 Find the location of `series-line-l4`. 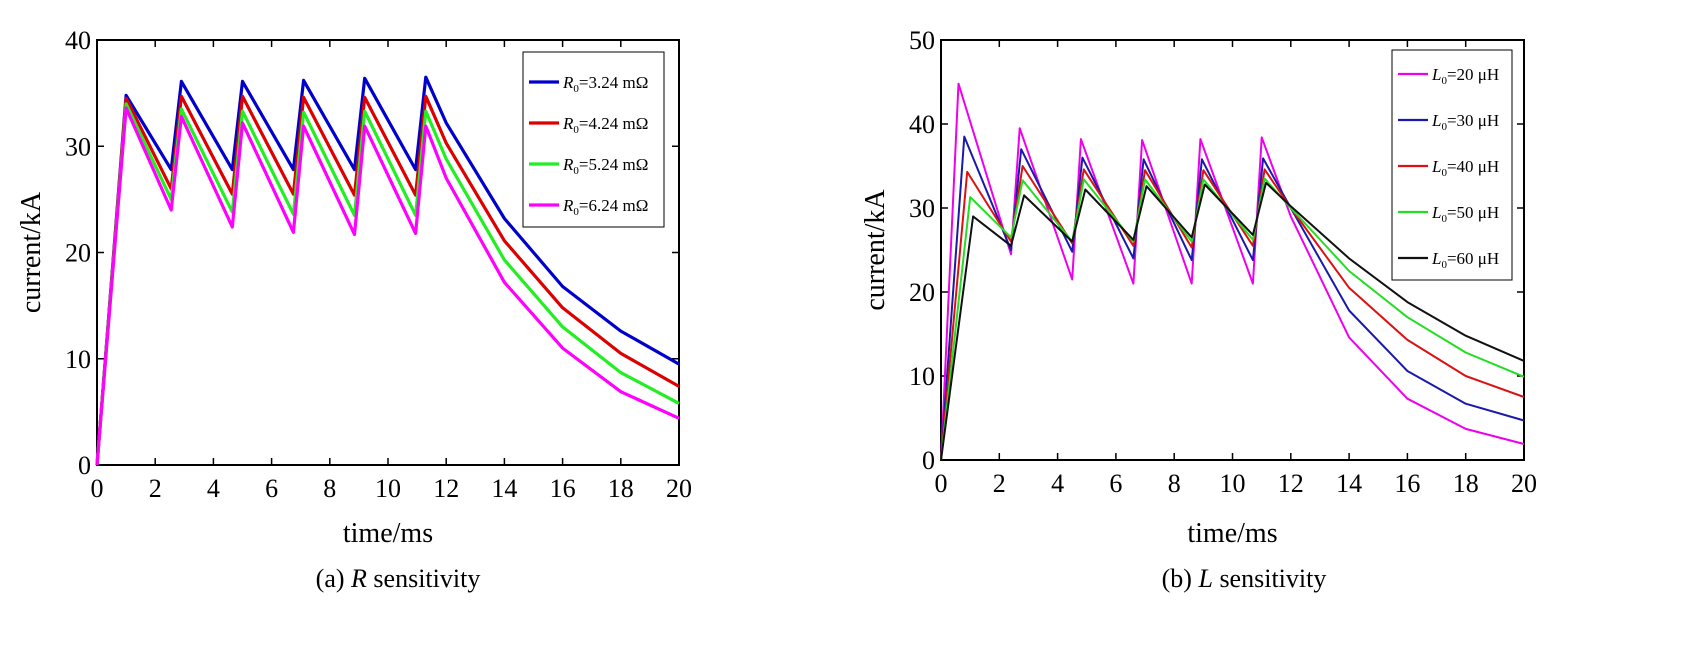

series-line-l4 is located at coordinates (1232, 321).